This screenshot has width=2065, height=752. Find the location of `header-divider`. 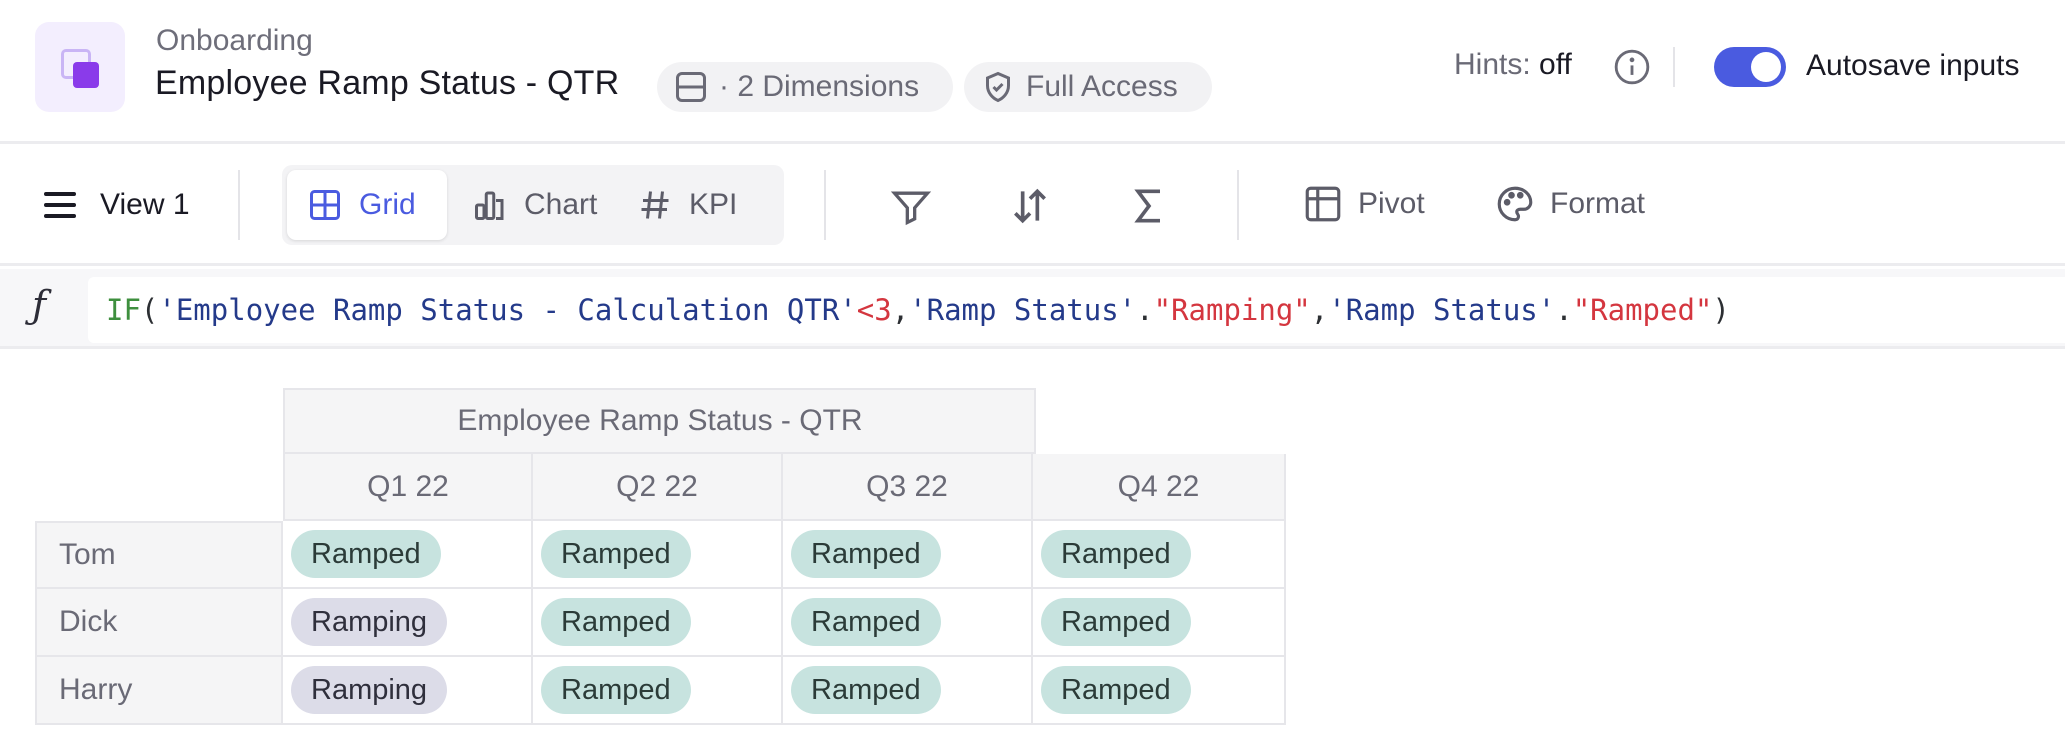

header-divider is located at coordinates (1674, 67).